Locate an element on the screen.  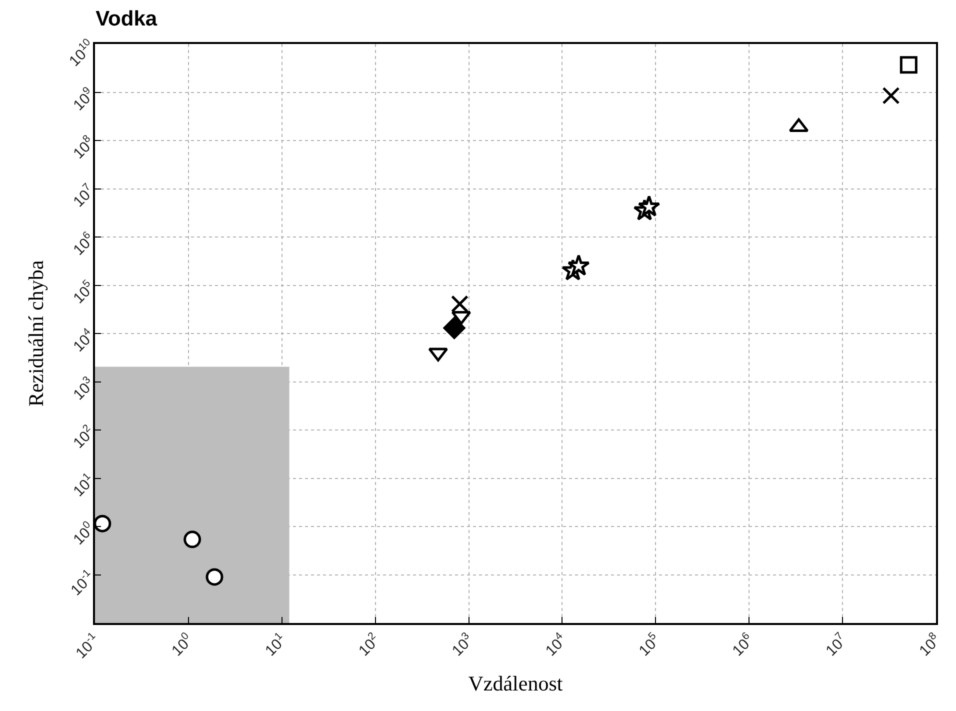
chart-title: Vodka is located at coordinates (127, 18).